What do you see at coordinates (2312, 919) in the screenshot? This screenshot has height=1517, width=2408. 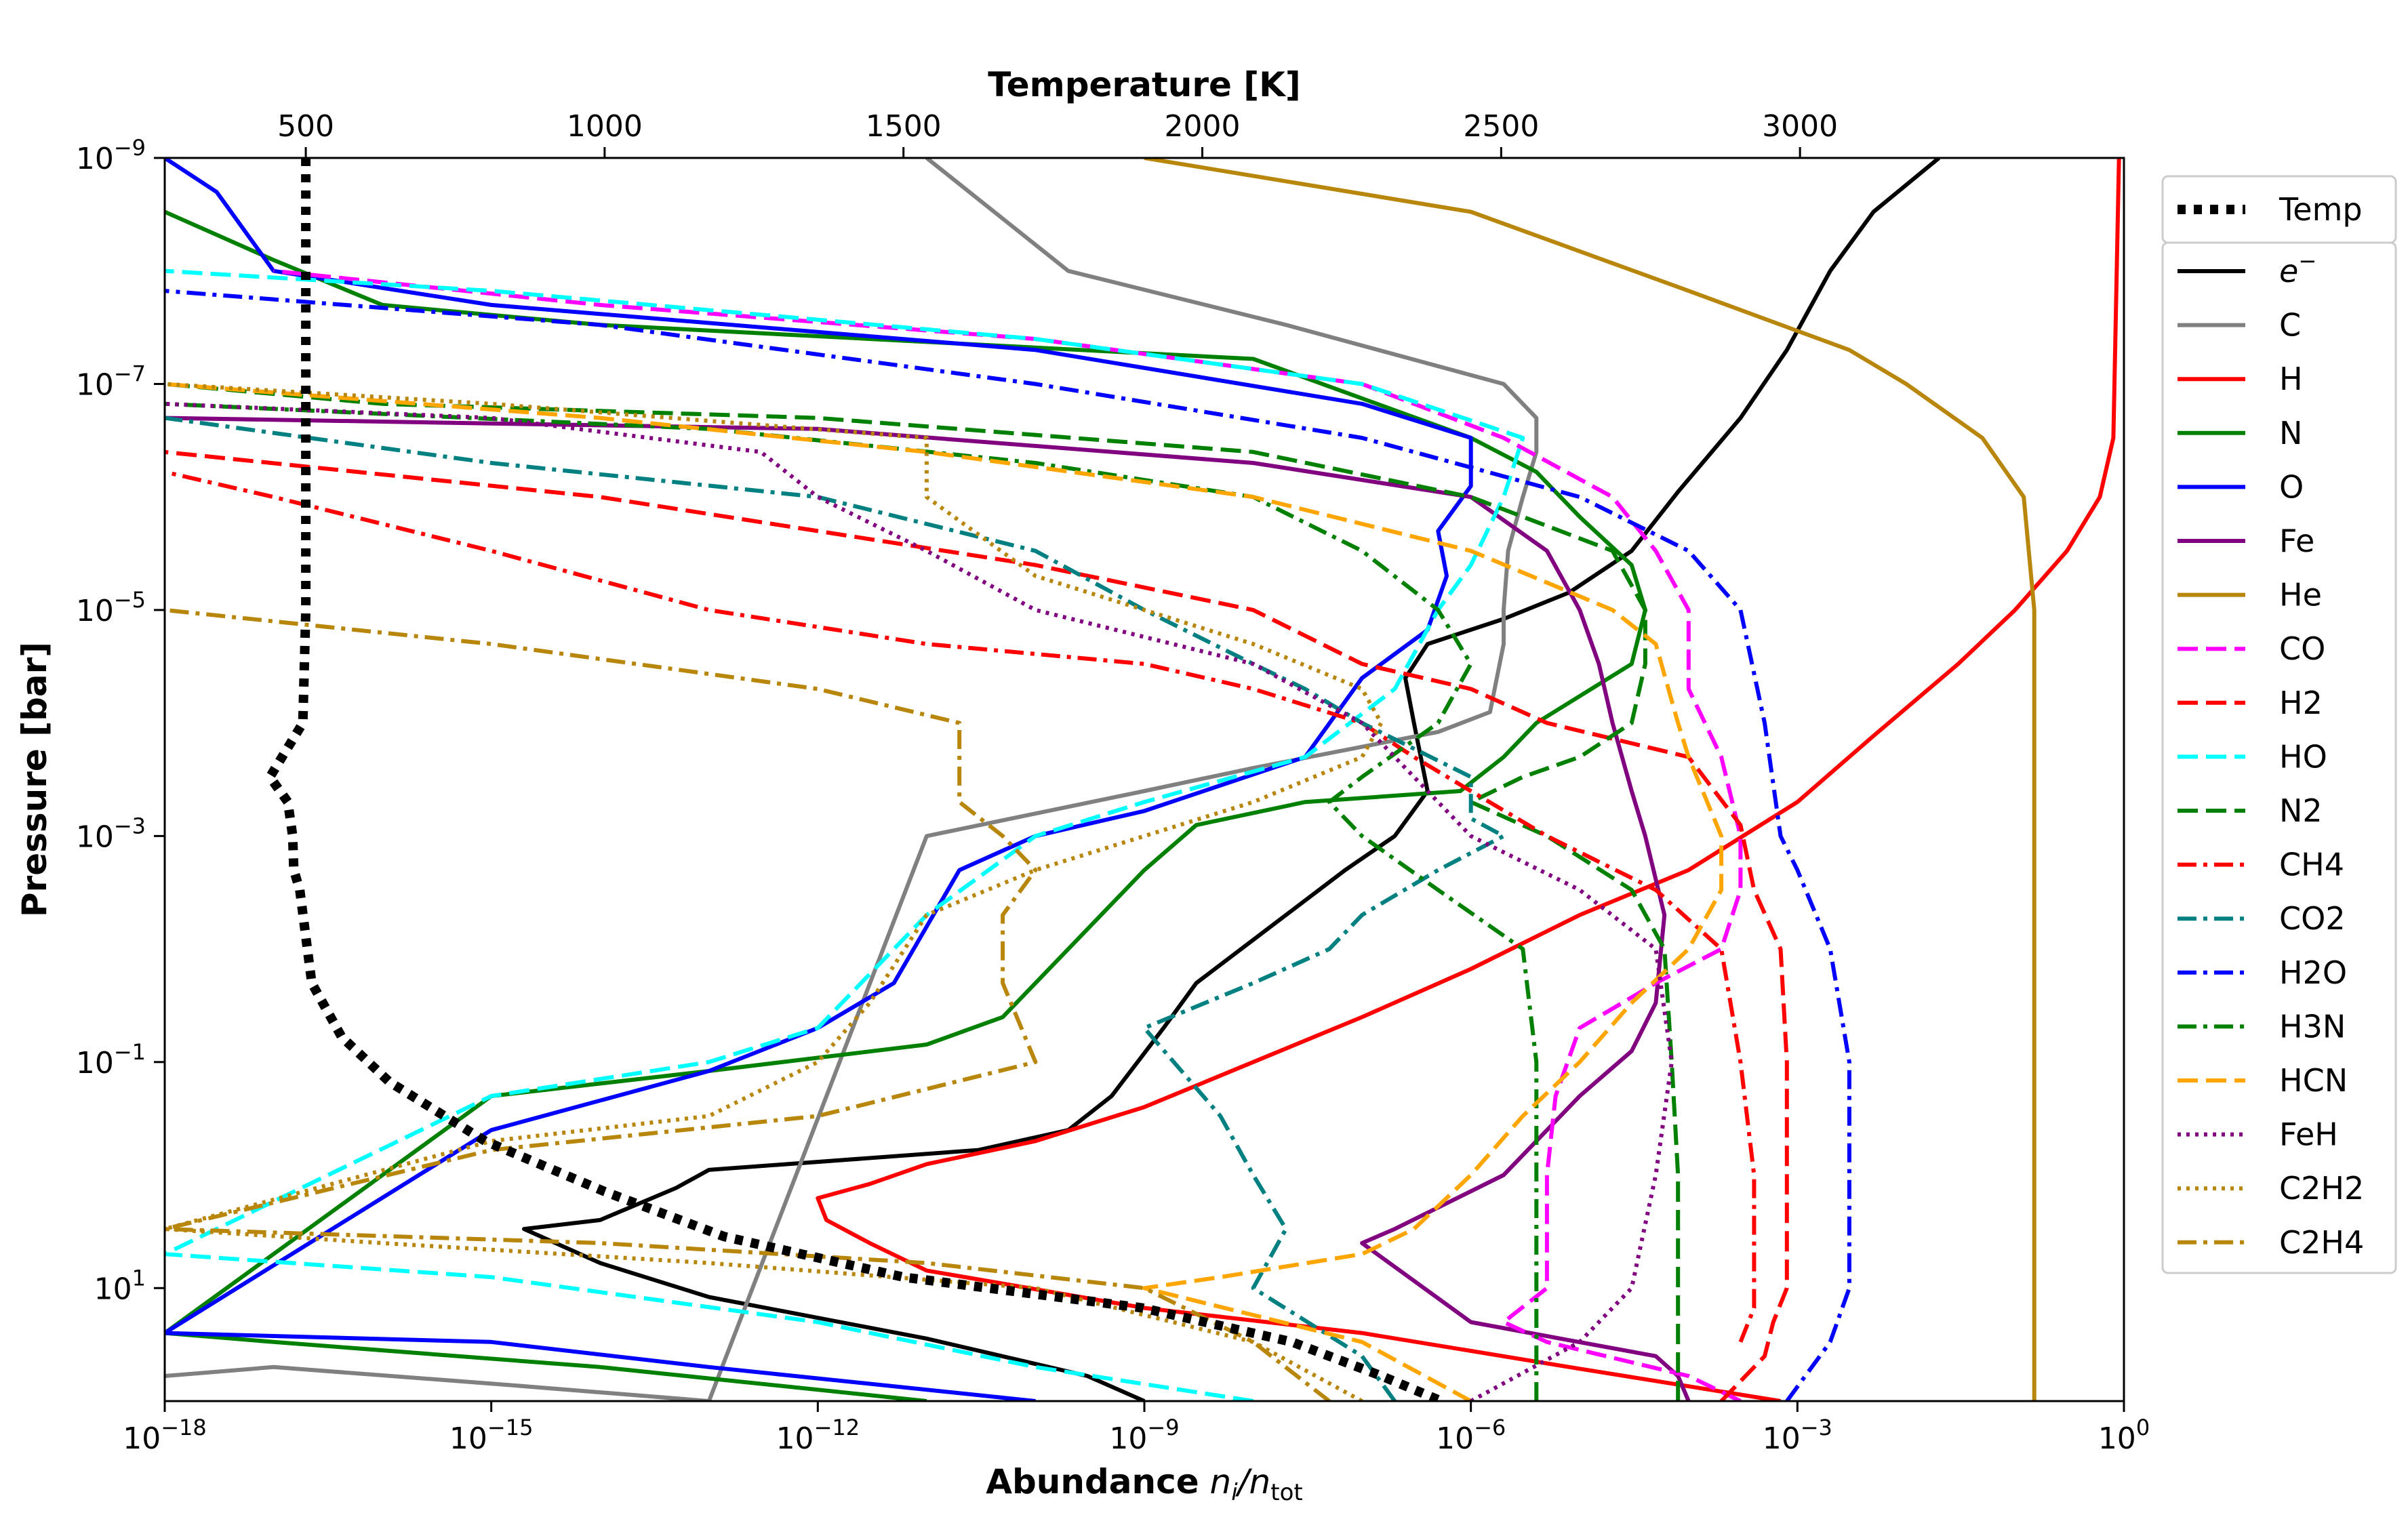 I see `legend-label: CO2` at bounding box center [2312, 919].